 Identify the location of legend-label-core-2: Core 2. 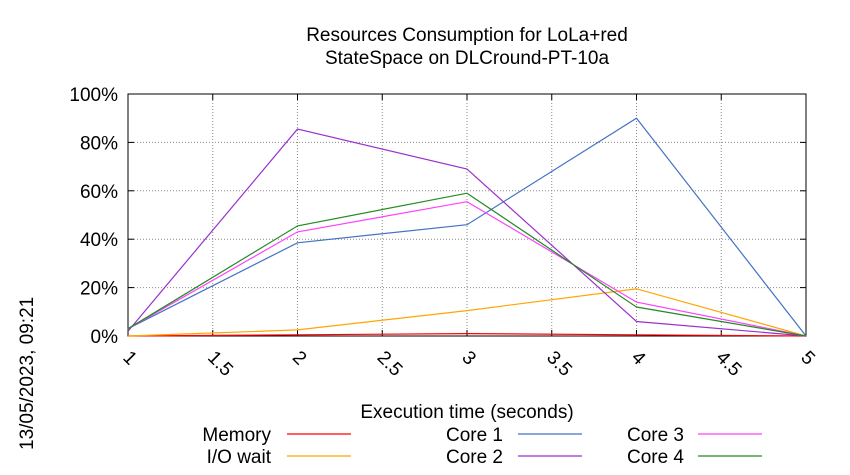
(474, 457).